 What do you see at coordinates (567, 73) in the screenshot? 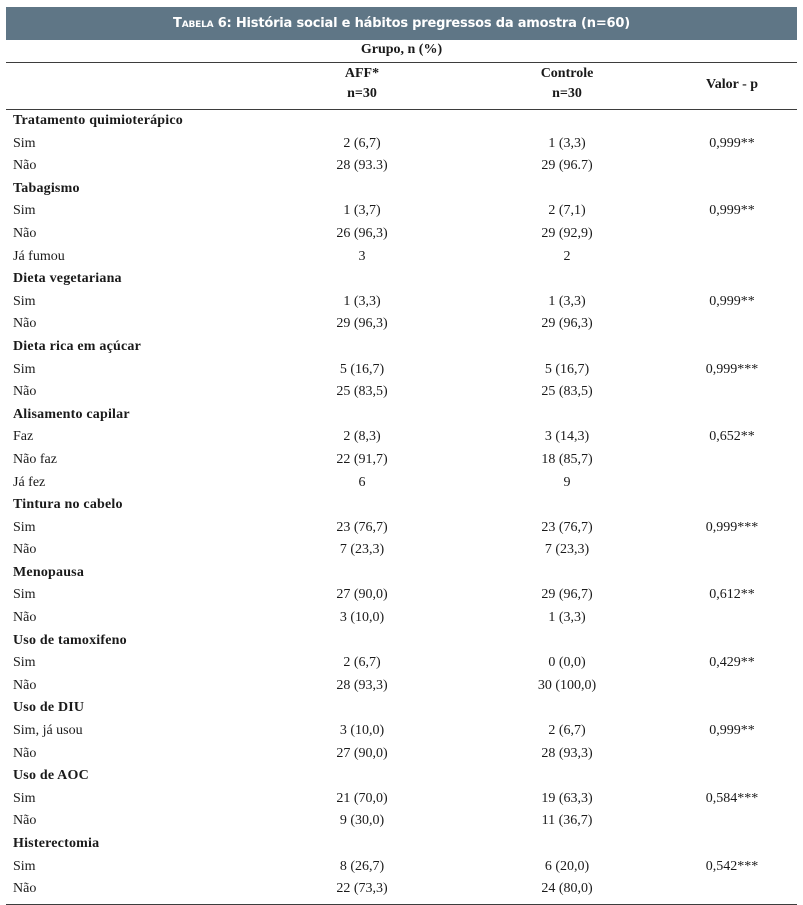
I see `controle-label: Controle` at bounding box center [567, 73].